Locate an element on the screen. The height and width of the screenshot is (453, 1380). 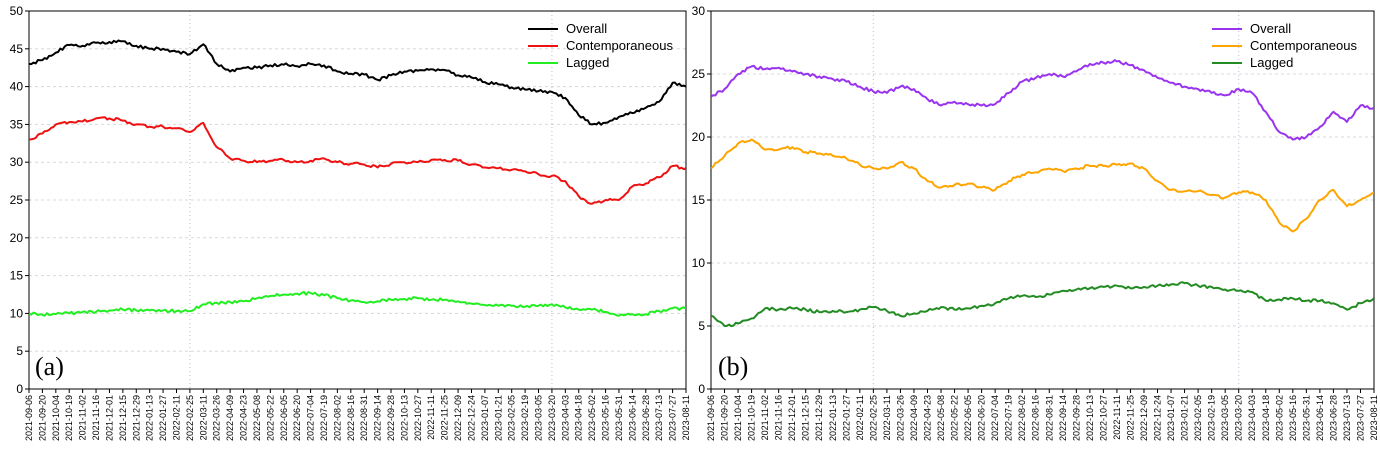
x-tick-label: 2022-12-09 is located at coordinates (458, 418).